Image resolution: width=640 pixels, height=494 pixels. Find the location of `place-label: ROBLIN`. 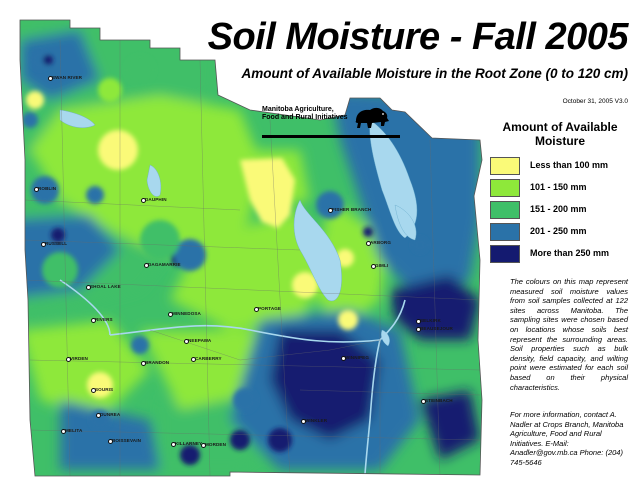

place-label: ROBLIN is located at coordinates (47, 188).